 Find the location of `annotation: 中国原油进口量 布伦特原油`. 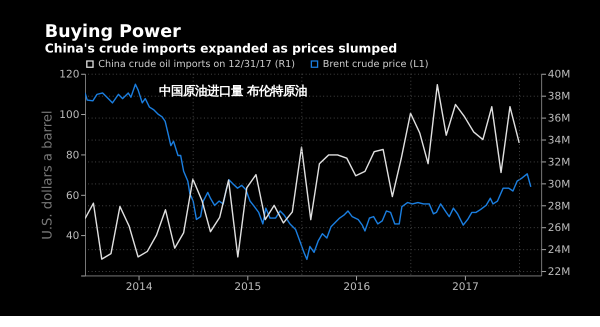

annotation: 中国原油进口量 布伦特原油 is located at coordinates (233, 91).